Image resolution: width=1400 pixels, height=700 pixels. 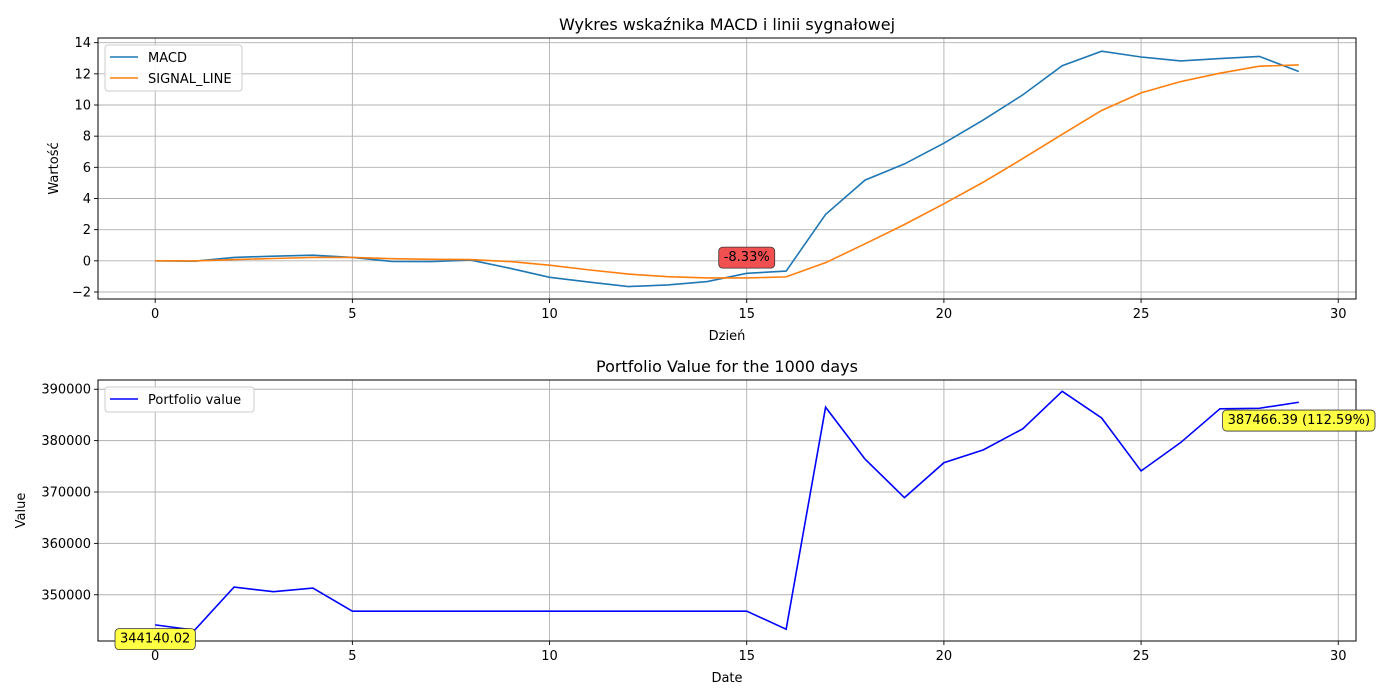 I want to click on chart-title: Wykres wskaźnika MACD i linii sygnałowej, so click(x=727, y=24).